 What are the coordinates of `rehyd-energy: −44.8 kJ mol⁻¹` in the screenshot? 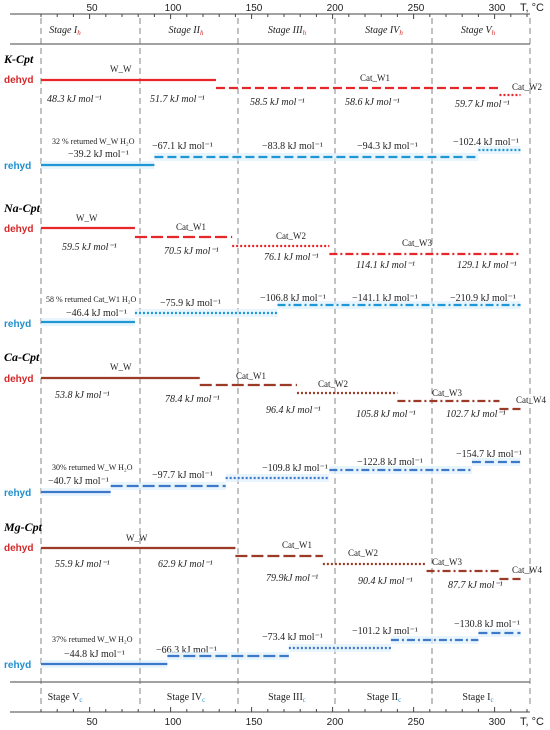 It's located at (94, 654).